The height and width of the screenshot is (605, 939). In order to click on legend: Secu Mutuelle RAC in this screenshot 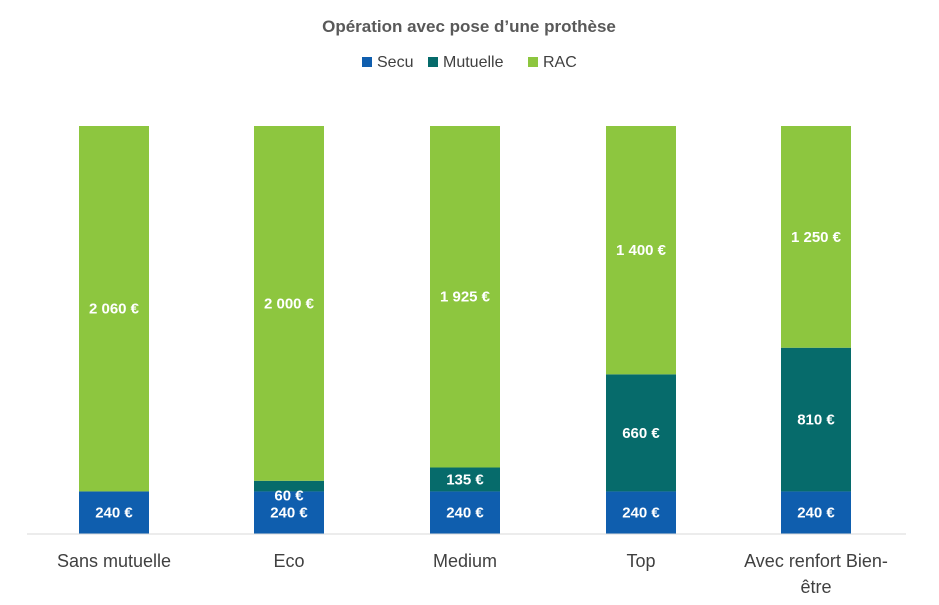, I will do `click(469, 62)`.